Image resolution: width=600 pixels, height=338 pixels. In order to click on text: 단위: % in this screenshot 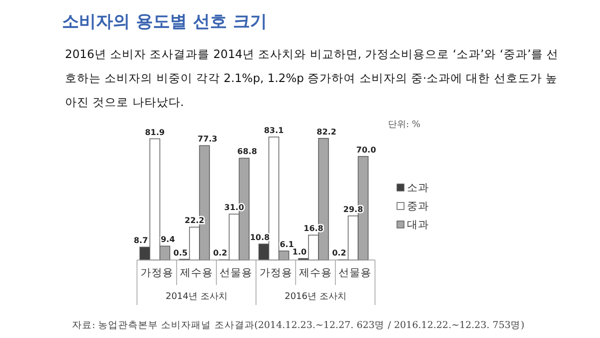, I will do `click(404, 125)`.